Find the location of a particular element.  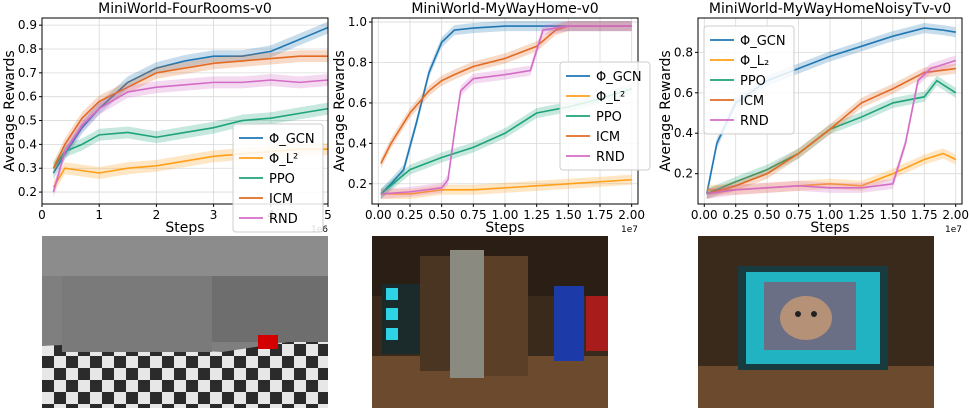

noisytv-environment-image is located at coordinates (816, 322).